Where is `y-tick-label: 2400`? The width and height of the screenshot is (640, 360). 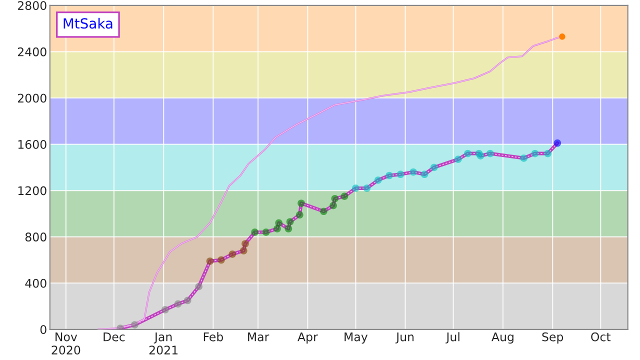
y-tick-label: 2400 is located at coordinates (32, 51).